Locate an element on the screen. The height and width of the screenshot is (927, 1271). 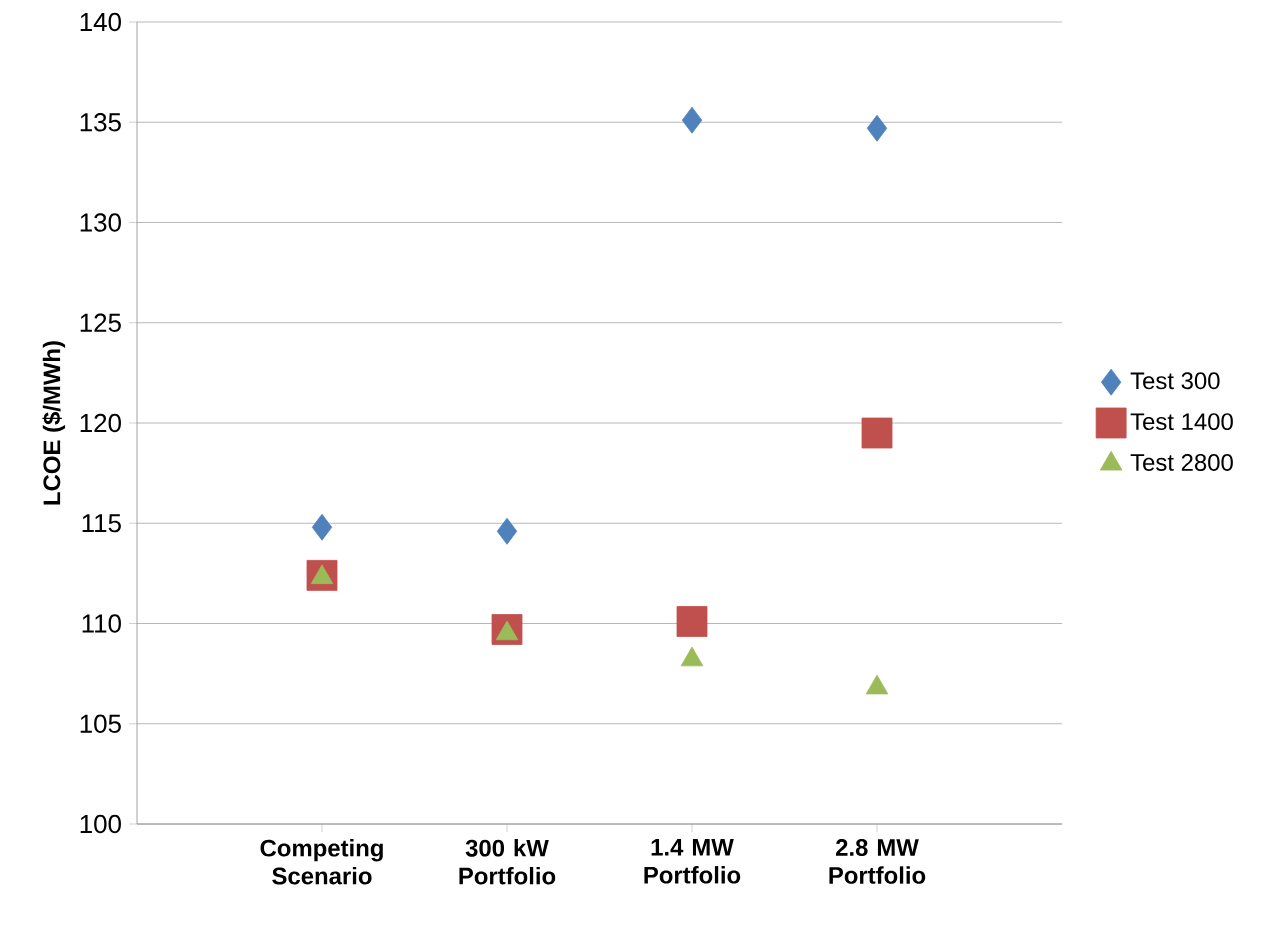
y-tick-label: 100 is located at coordinates (100, 824).